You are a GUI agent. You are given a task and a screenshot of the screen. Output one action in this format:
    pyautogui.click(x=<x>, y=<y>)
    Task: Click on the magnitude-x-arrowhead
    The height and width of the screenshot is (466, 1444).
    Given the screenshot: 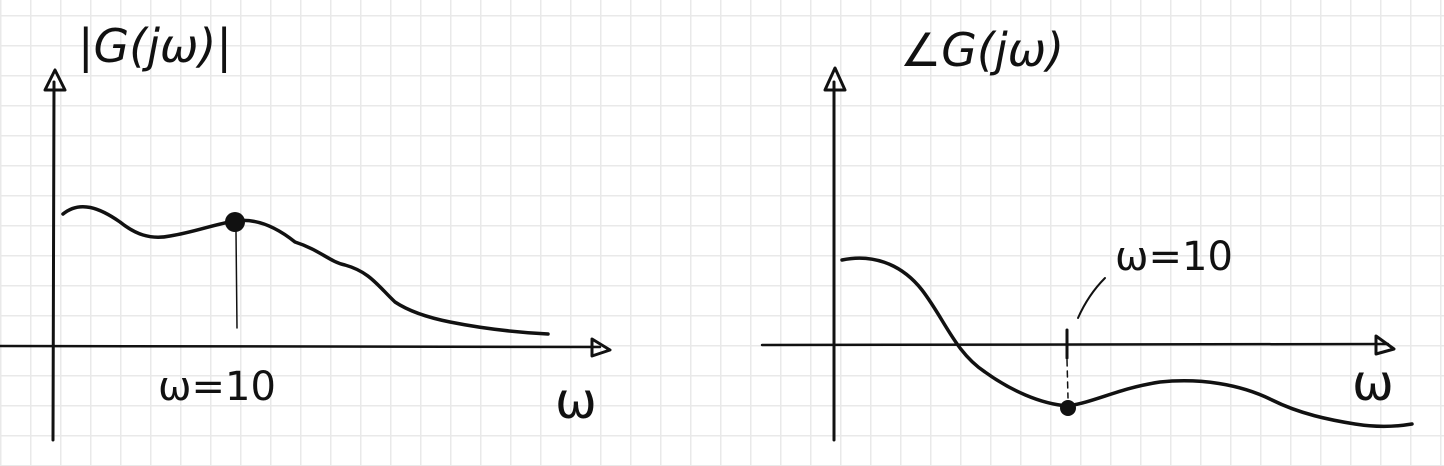 What is the action you would take?
    pyautogui.click(x=601, y=347)
    